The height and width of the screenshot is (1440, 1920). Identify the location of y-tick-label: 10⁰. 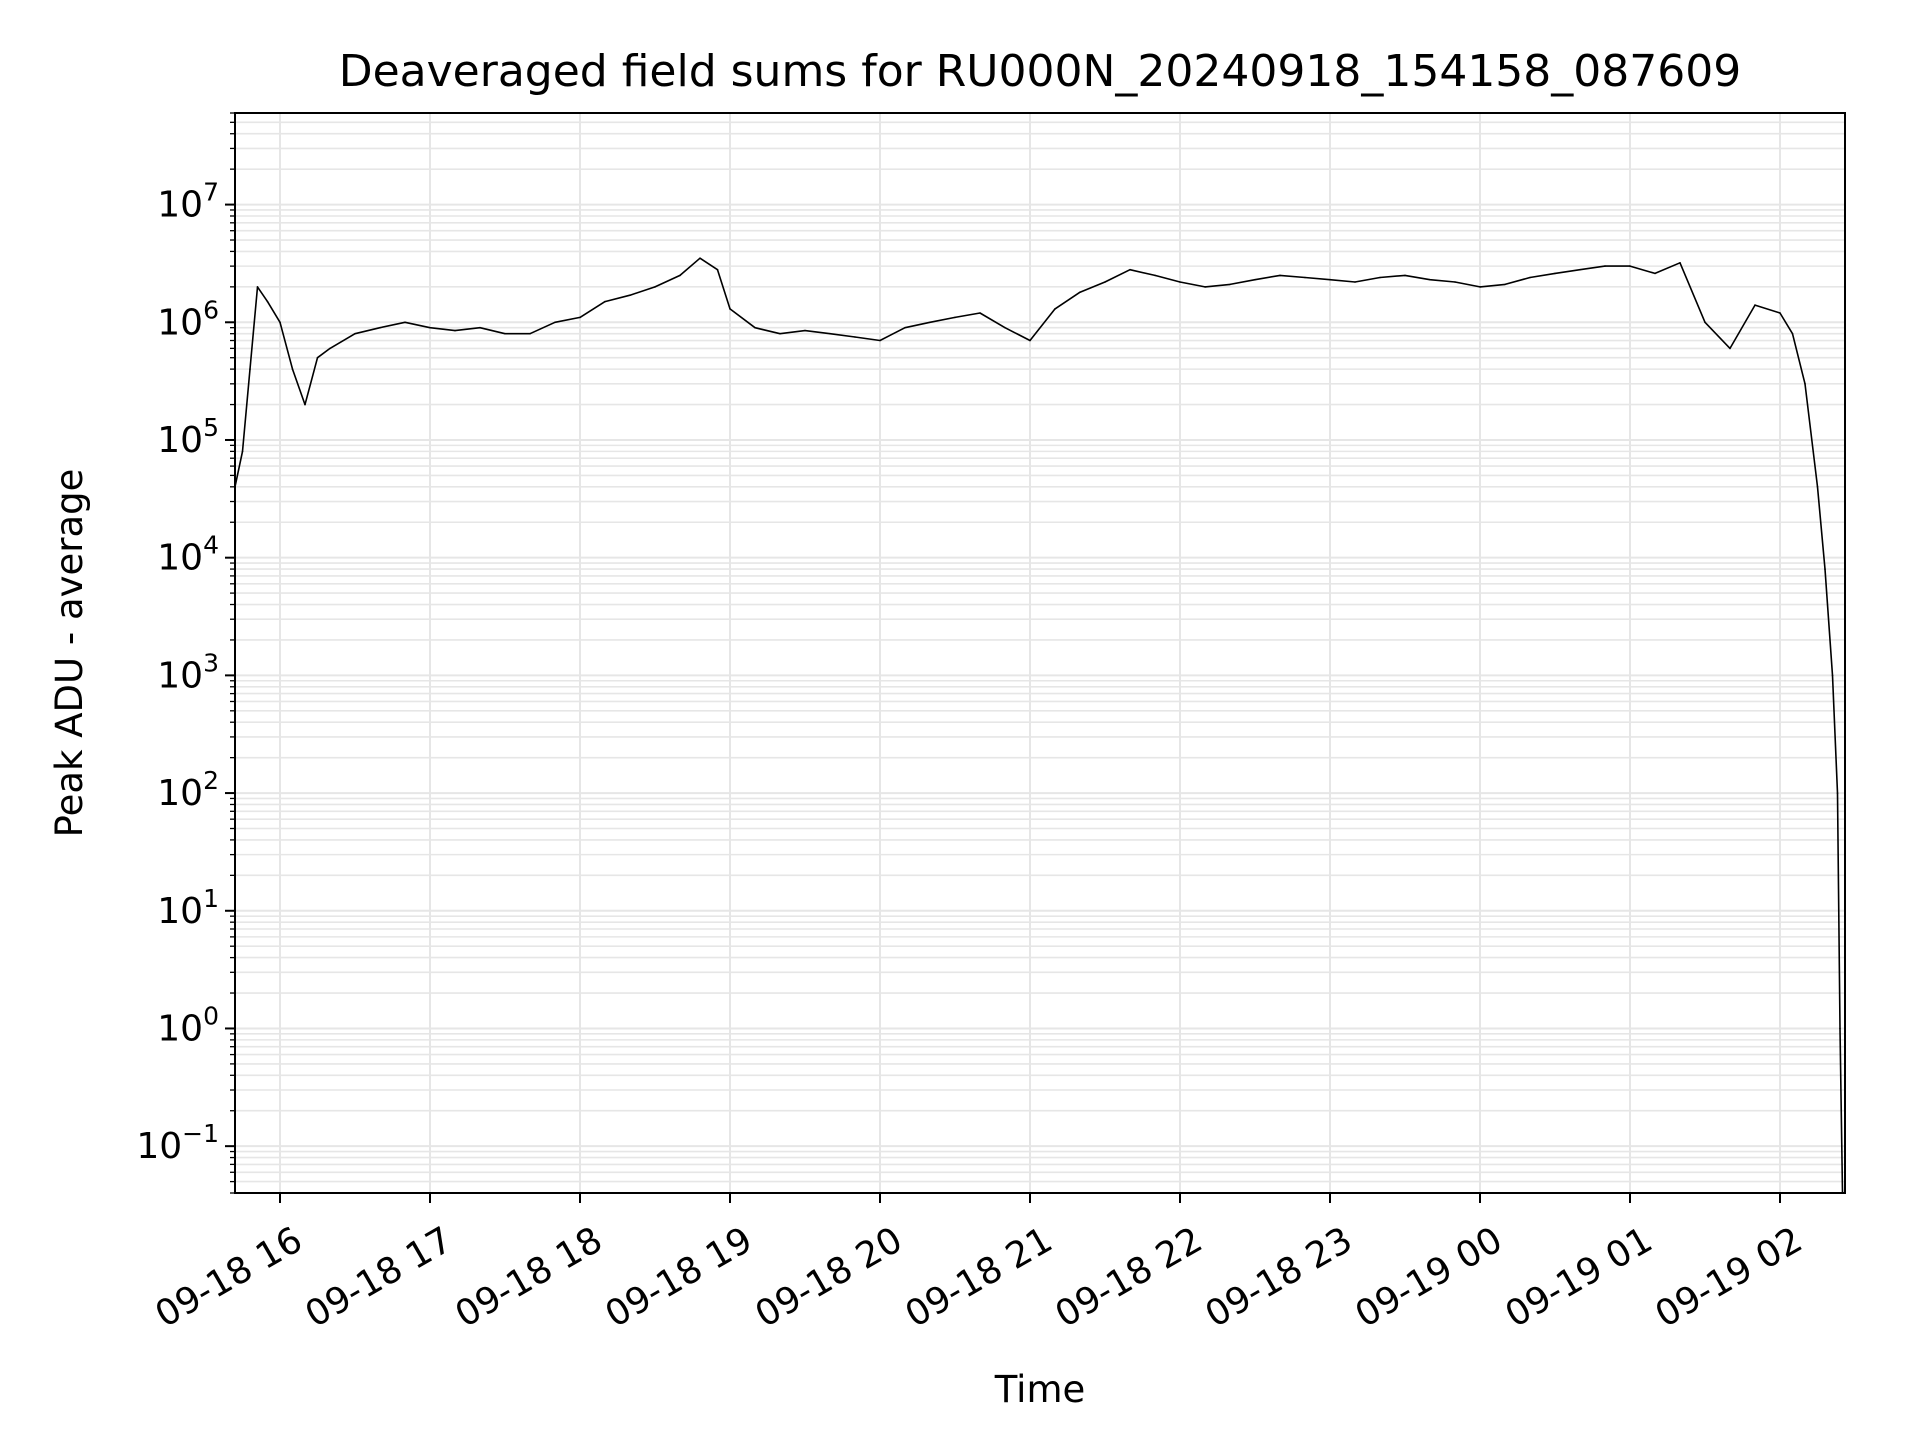
(188, 1025).